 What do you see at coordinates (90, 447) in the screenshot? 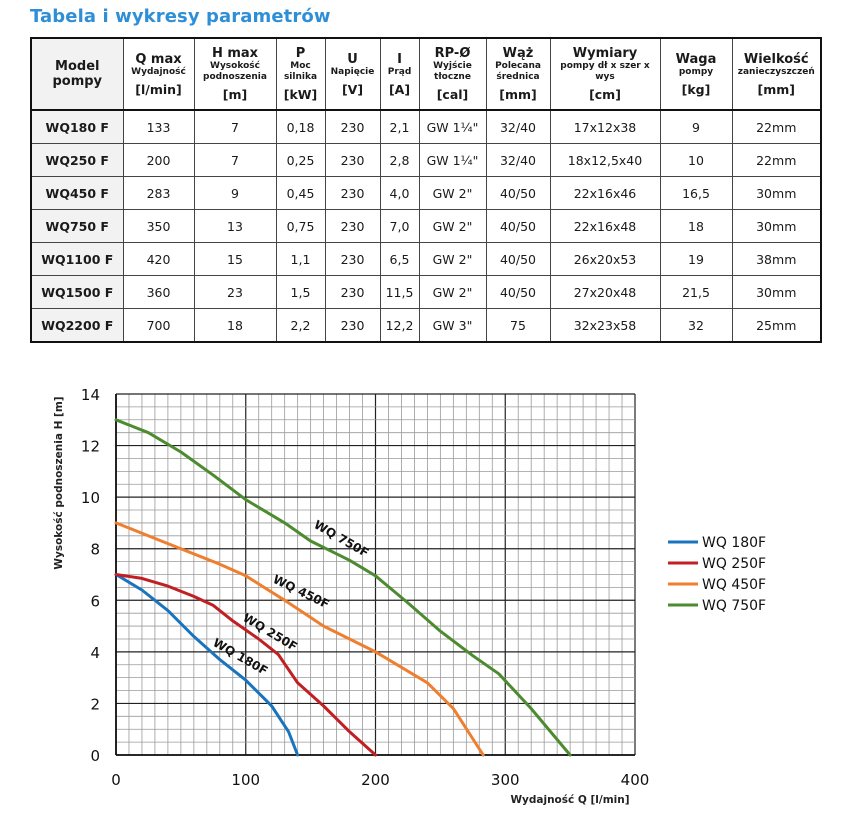
I see `y-tick-label: 12` at bounding box center [90, 447].